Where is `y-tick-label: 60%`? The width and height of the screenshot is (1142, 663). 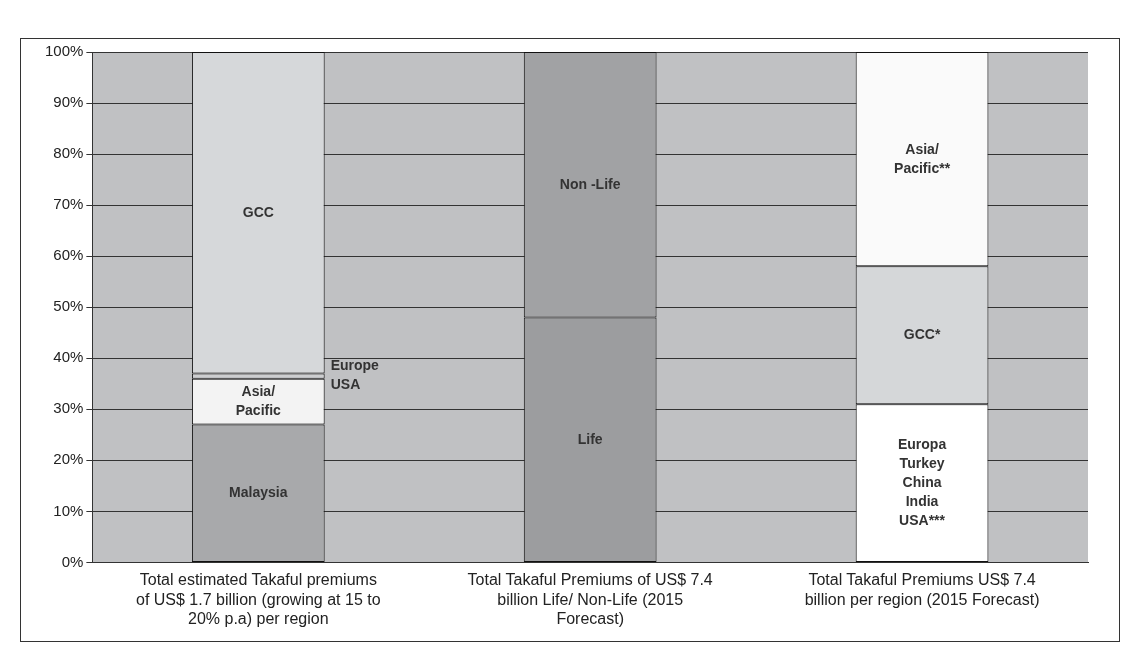
y-tick-label: 60% is located at coordinates (68, 255).